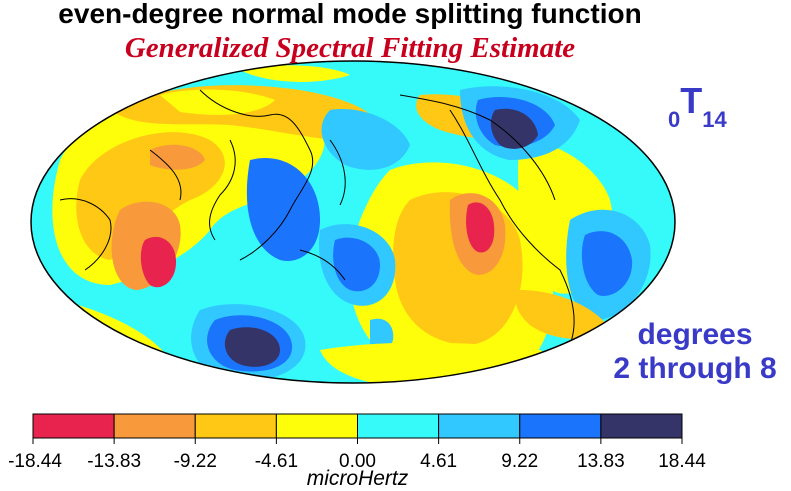  I want to click on degrees-line1: degrees, so click(695, 334).